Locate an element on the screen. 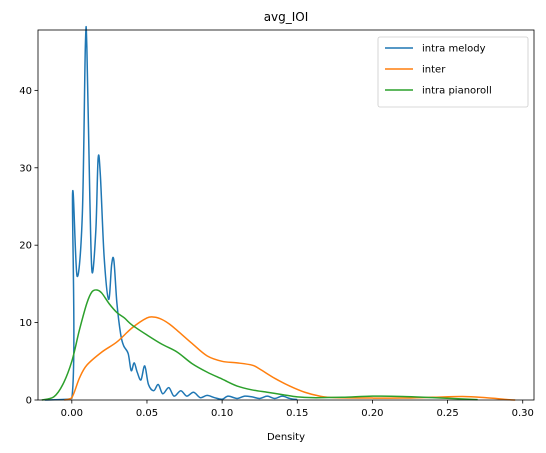  legend-label-1: inter is located at coordinates (434, 70).